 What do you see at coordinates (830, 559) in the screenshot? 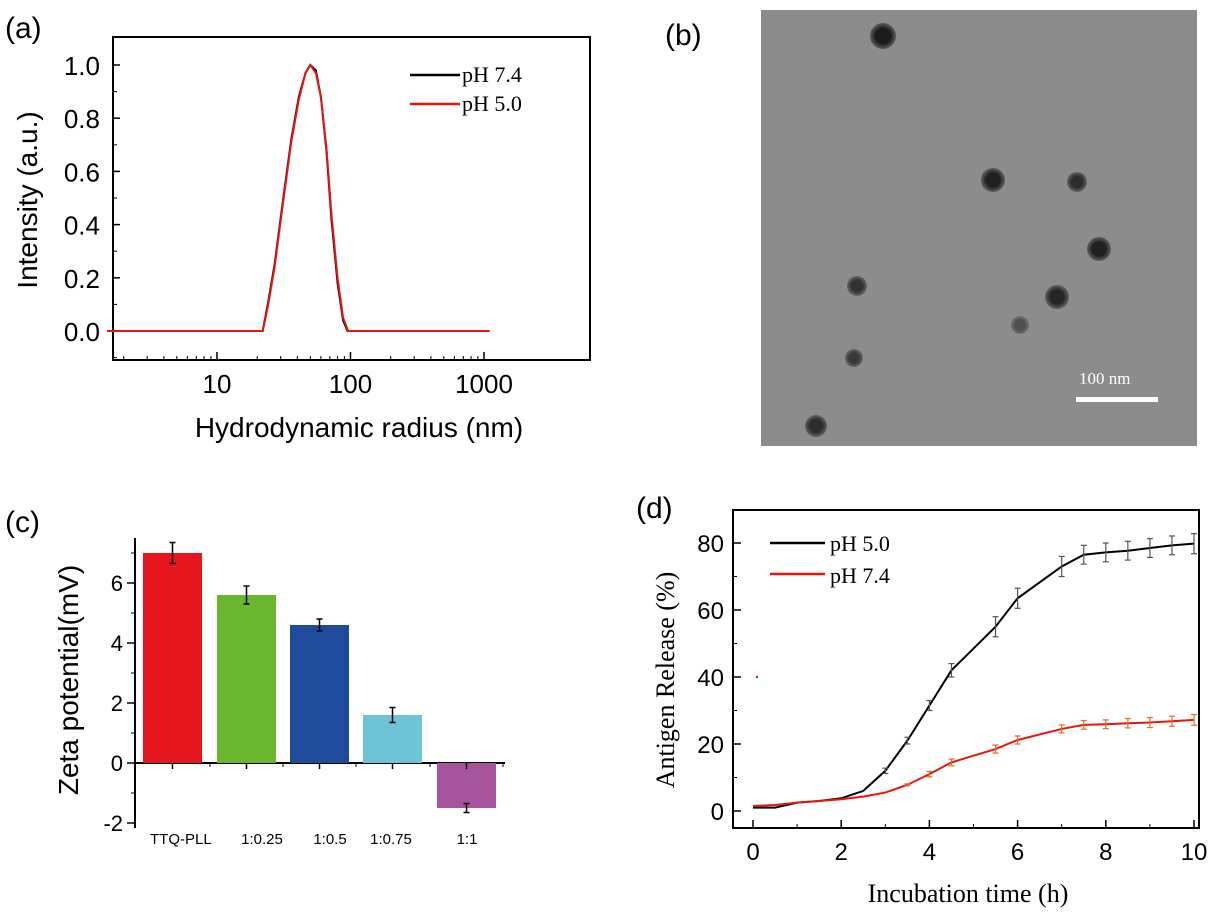
I see `legend-d: pH 5.0 pH 7.4` at bounding box center [830, 559].